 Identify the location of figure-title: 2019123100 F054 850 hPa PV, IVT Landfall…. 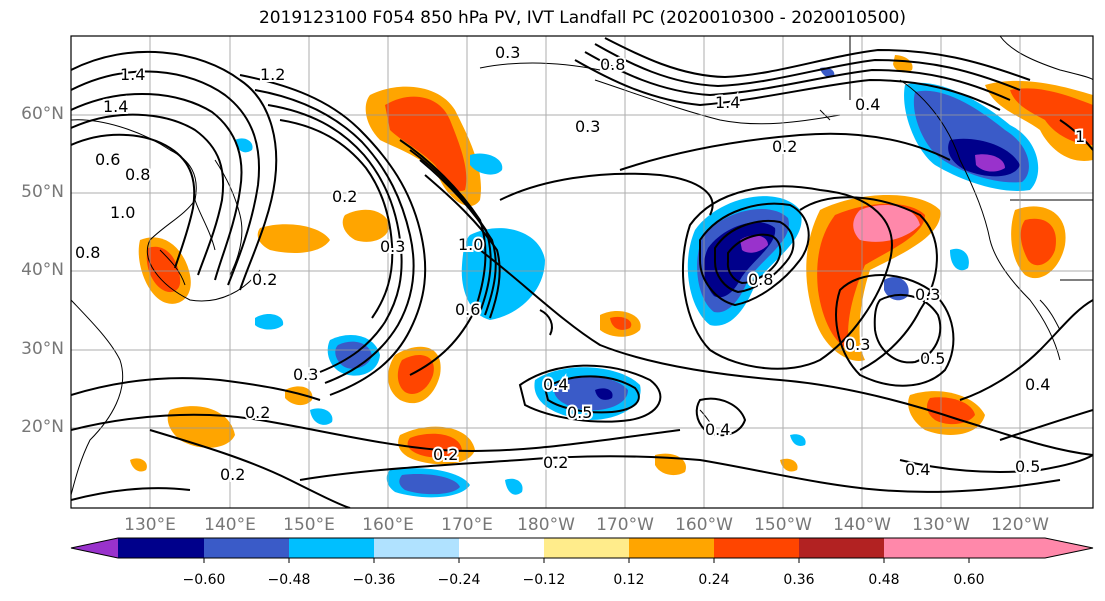
(582, 18).